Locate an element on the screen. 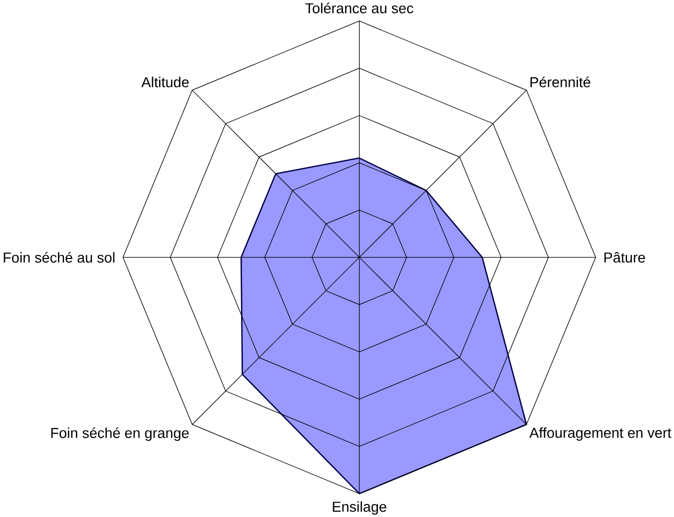 This screenshot has width=674, height=517. spoke-label: Affouragement en vert is located at coordinates (600, 434).